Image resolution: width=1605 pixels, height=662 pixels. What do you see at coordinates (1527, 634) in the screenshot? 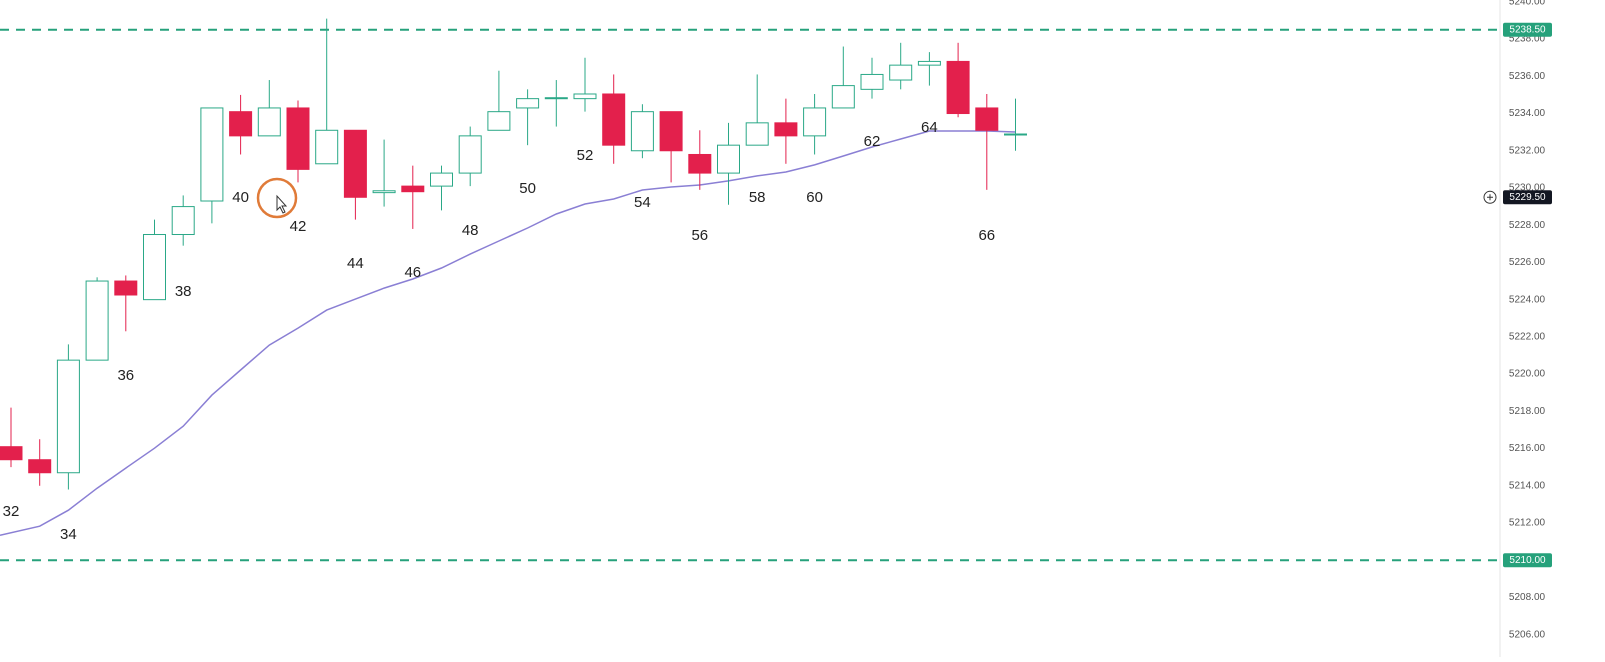
I see `y-tick-label: 5206.00` at bounding box center [1527, 634].